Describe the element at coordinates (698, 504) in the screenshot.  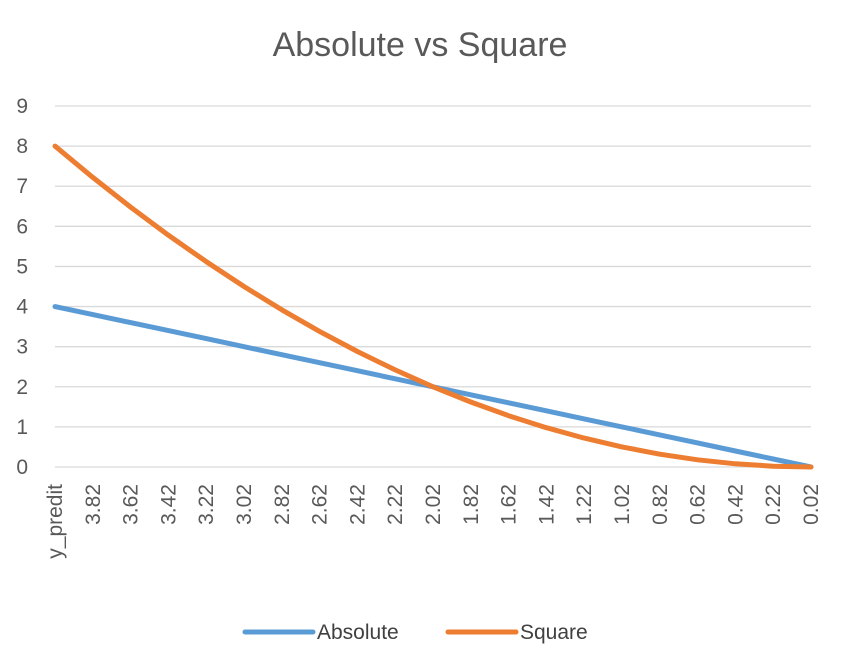
I see `x-tick-label: 0.62` at that location.